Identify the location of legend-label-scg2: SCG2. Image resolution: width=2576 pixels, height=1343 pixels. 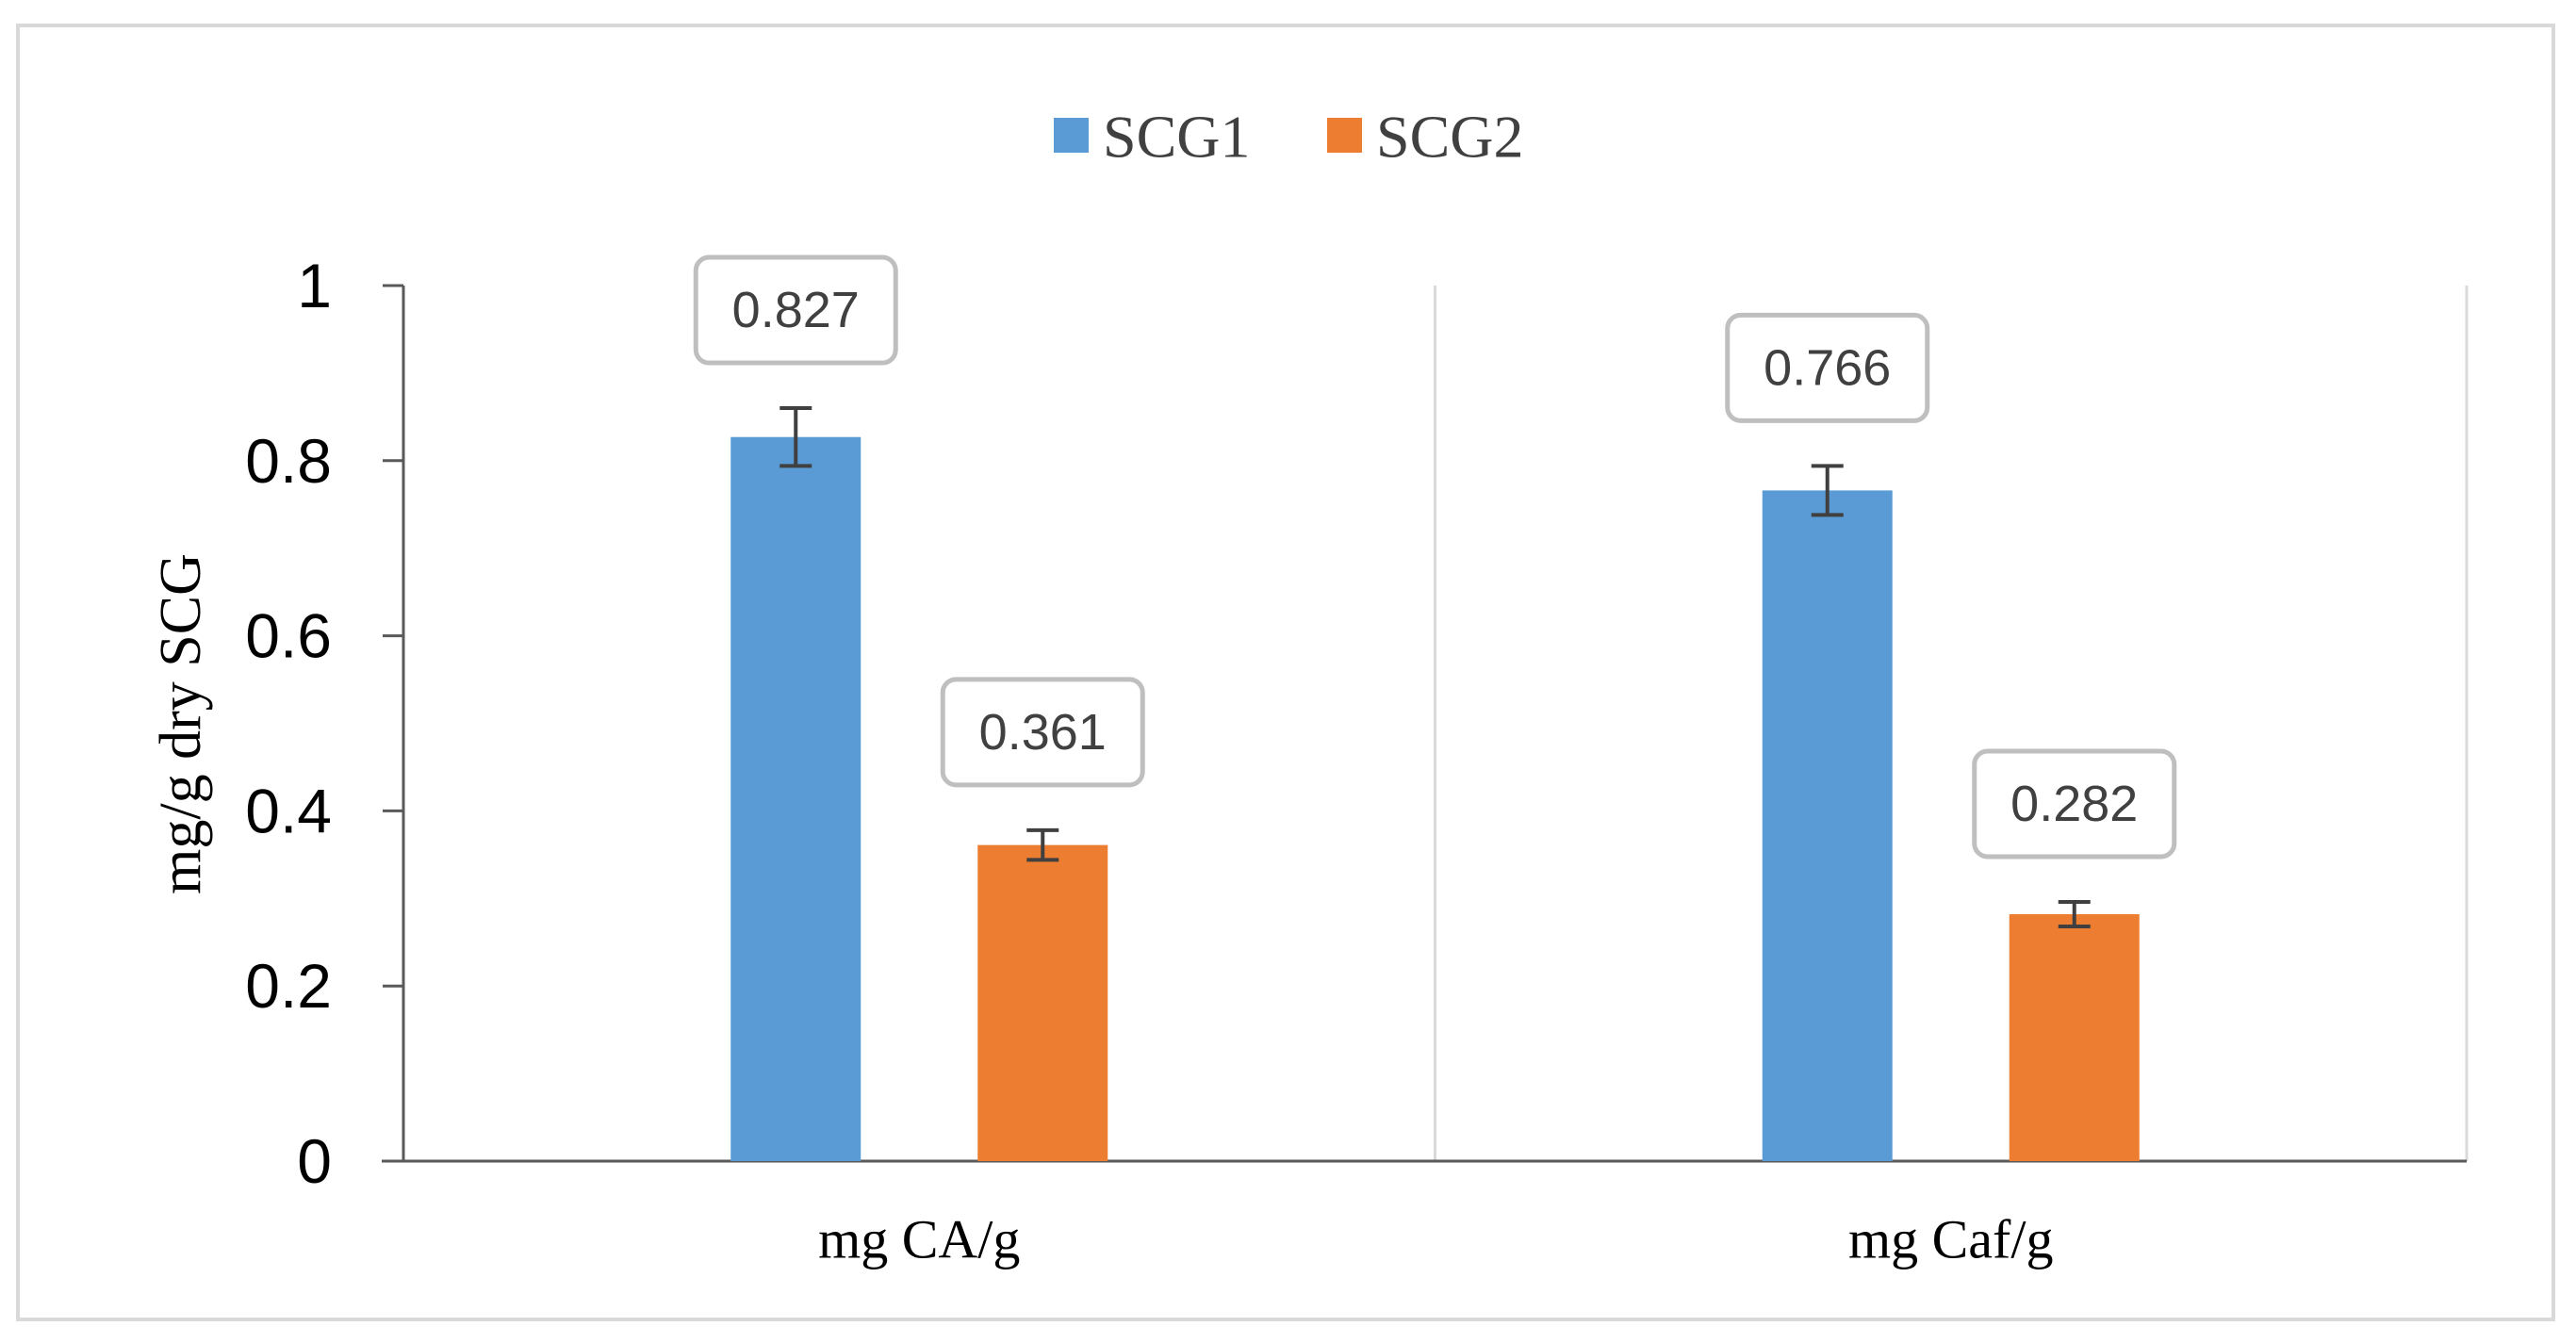
(1450, 137).